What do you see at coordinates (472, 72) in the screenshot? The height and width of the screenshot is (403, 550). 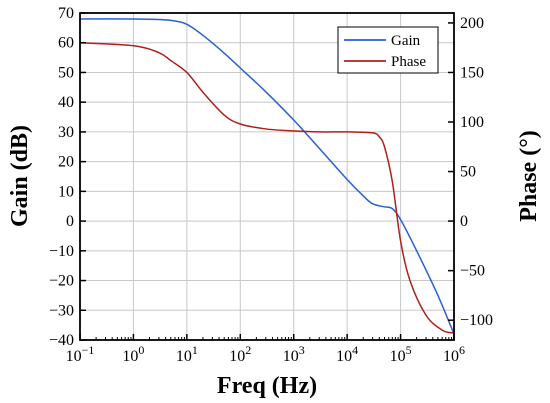 I see `y-right-tick-label: 150` at bounding box center [472, 72].